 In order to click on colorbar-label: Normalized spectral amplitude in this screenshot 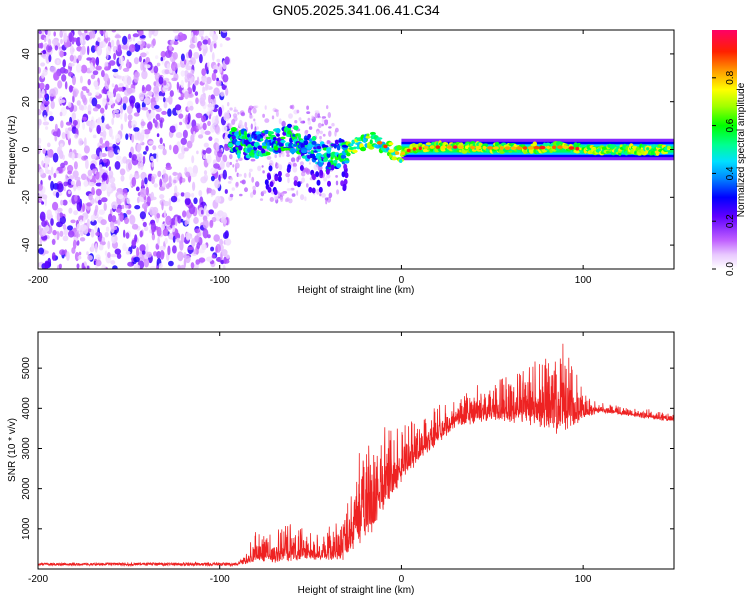, I will do `click(741, 149)`.